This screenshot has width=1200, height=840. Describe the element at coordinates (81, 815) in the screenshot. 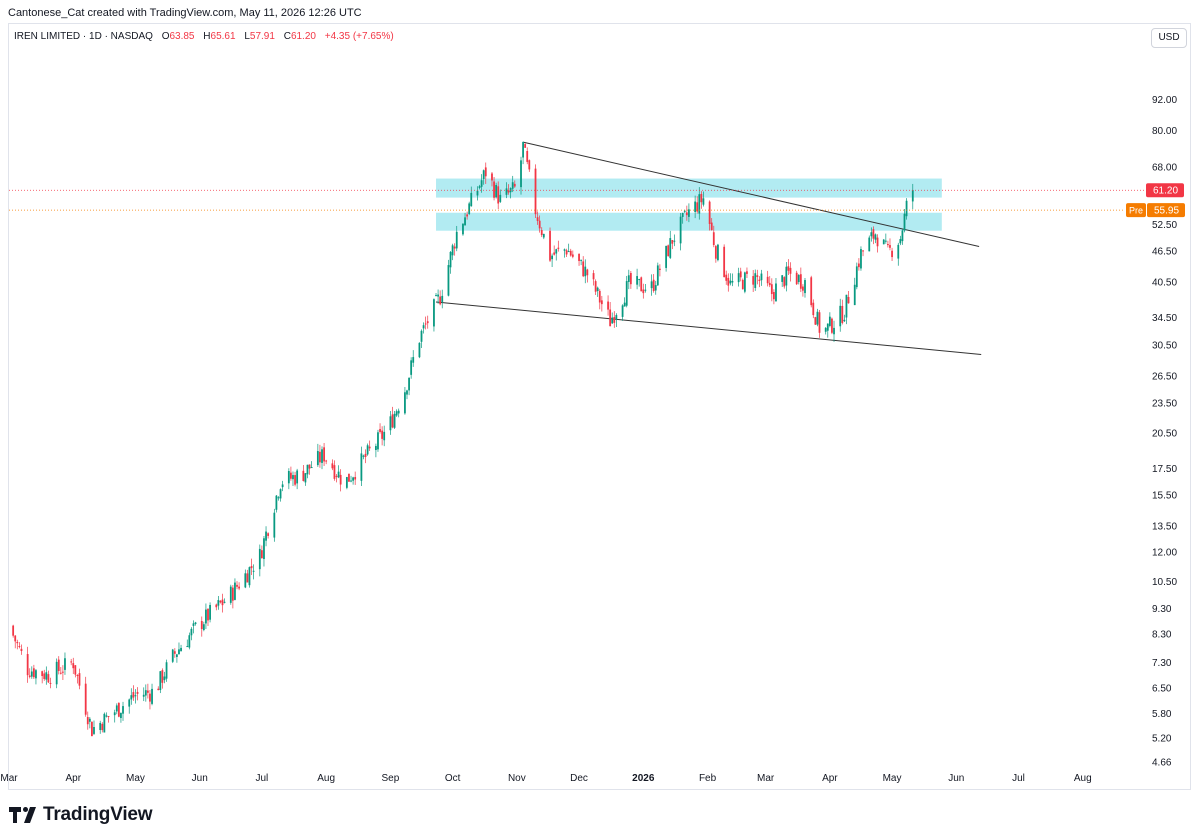

I see `tradingview-logo: TradingView` at that location.